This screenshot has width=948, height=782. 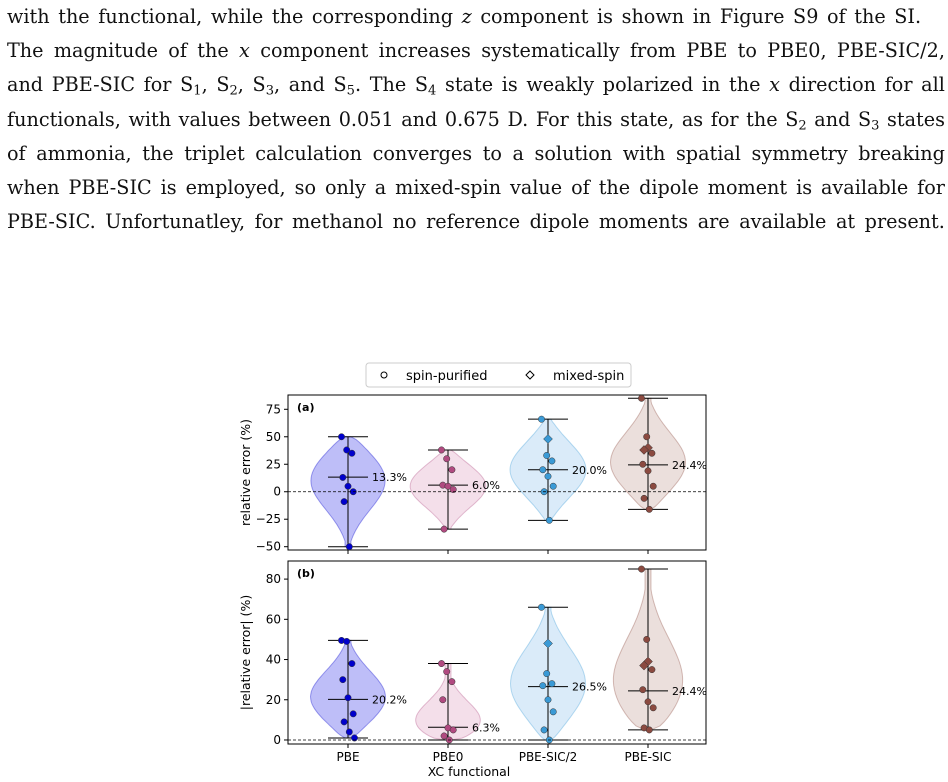 What do you see at coordinates (799, 153) in the screenshot?
I see `paragraph-word: symmetry` at bounding box center [799, 153].